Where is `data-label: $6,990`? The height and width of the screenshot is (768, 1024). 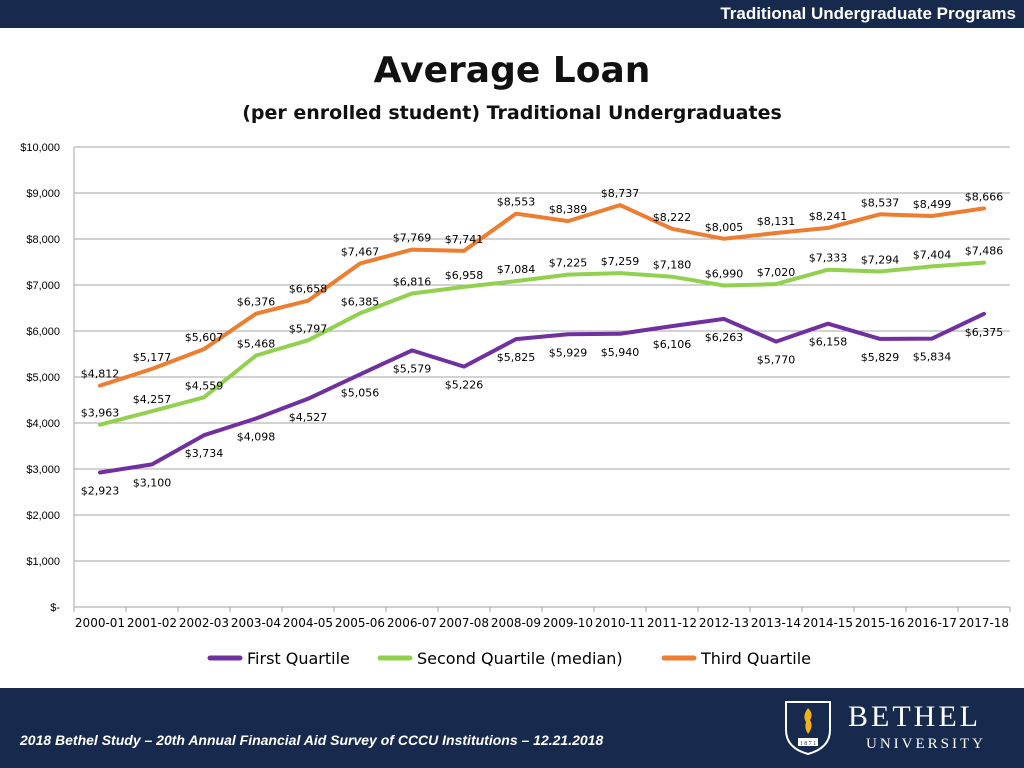
data-label: $6,990 is located at coordinates (724, 273).